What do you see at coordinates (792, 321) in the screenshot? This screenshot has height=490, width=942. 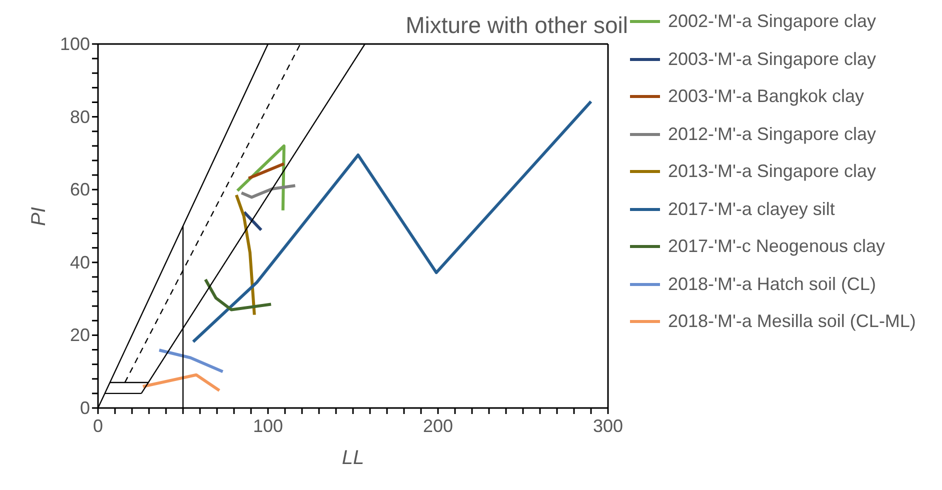 I see `legend-label: 2018-'M'-a Mesilla soil (CL-ML)` at bounding box center [792, 321].